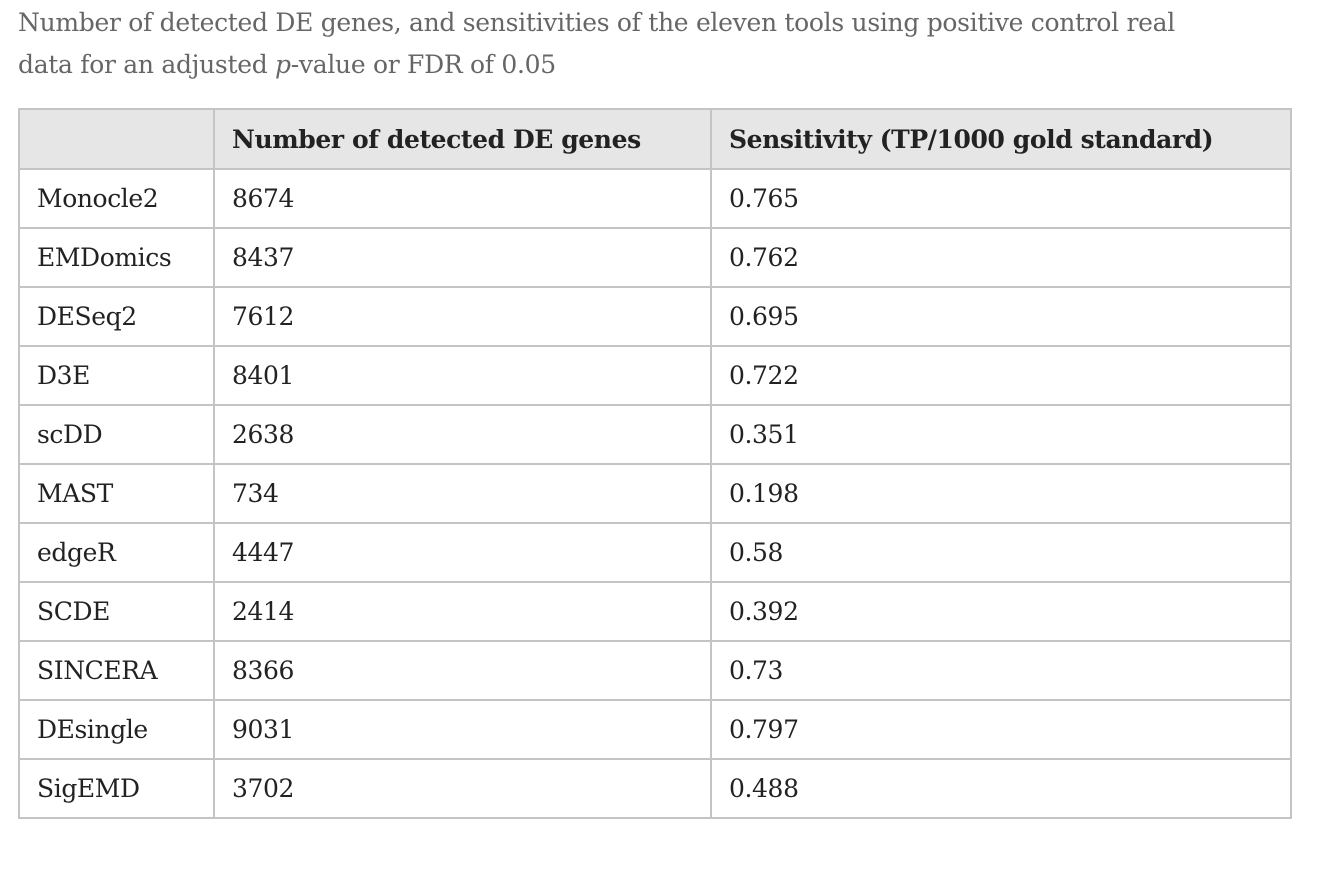  Describe the element at coordinates (462, 729) in the screenshot. I see `de-genes-cell: 9031` at that location.